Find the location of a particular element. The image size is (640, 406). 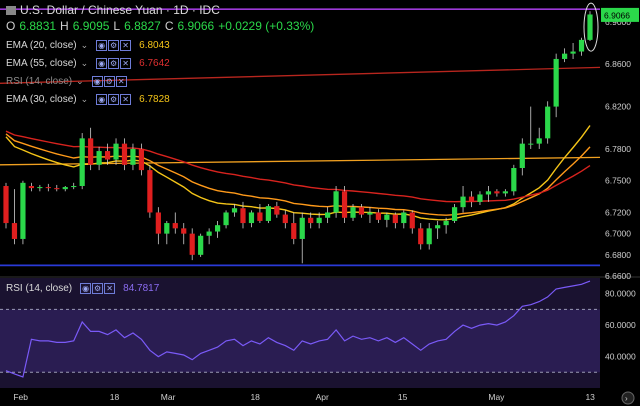

indicator-ema20: EMA (20, close) ⌄ ◉ ⚙ ✕ 6.8043 is located at coordinates (88, 45).